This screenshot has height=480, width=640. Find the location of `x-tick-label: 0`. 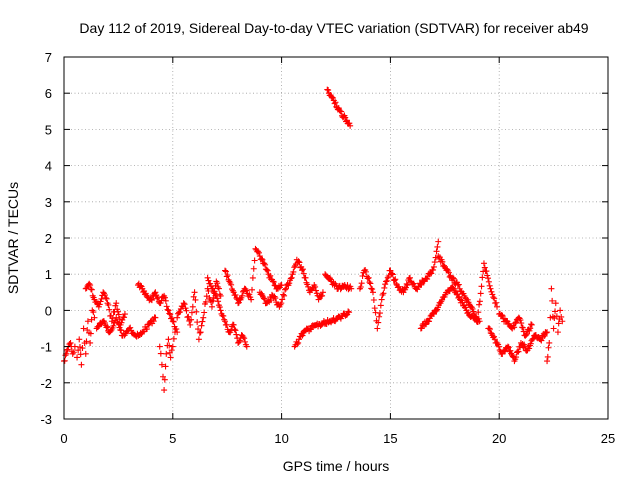

x-tick-label: 0 is located at coordinates (63, 438).